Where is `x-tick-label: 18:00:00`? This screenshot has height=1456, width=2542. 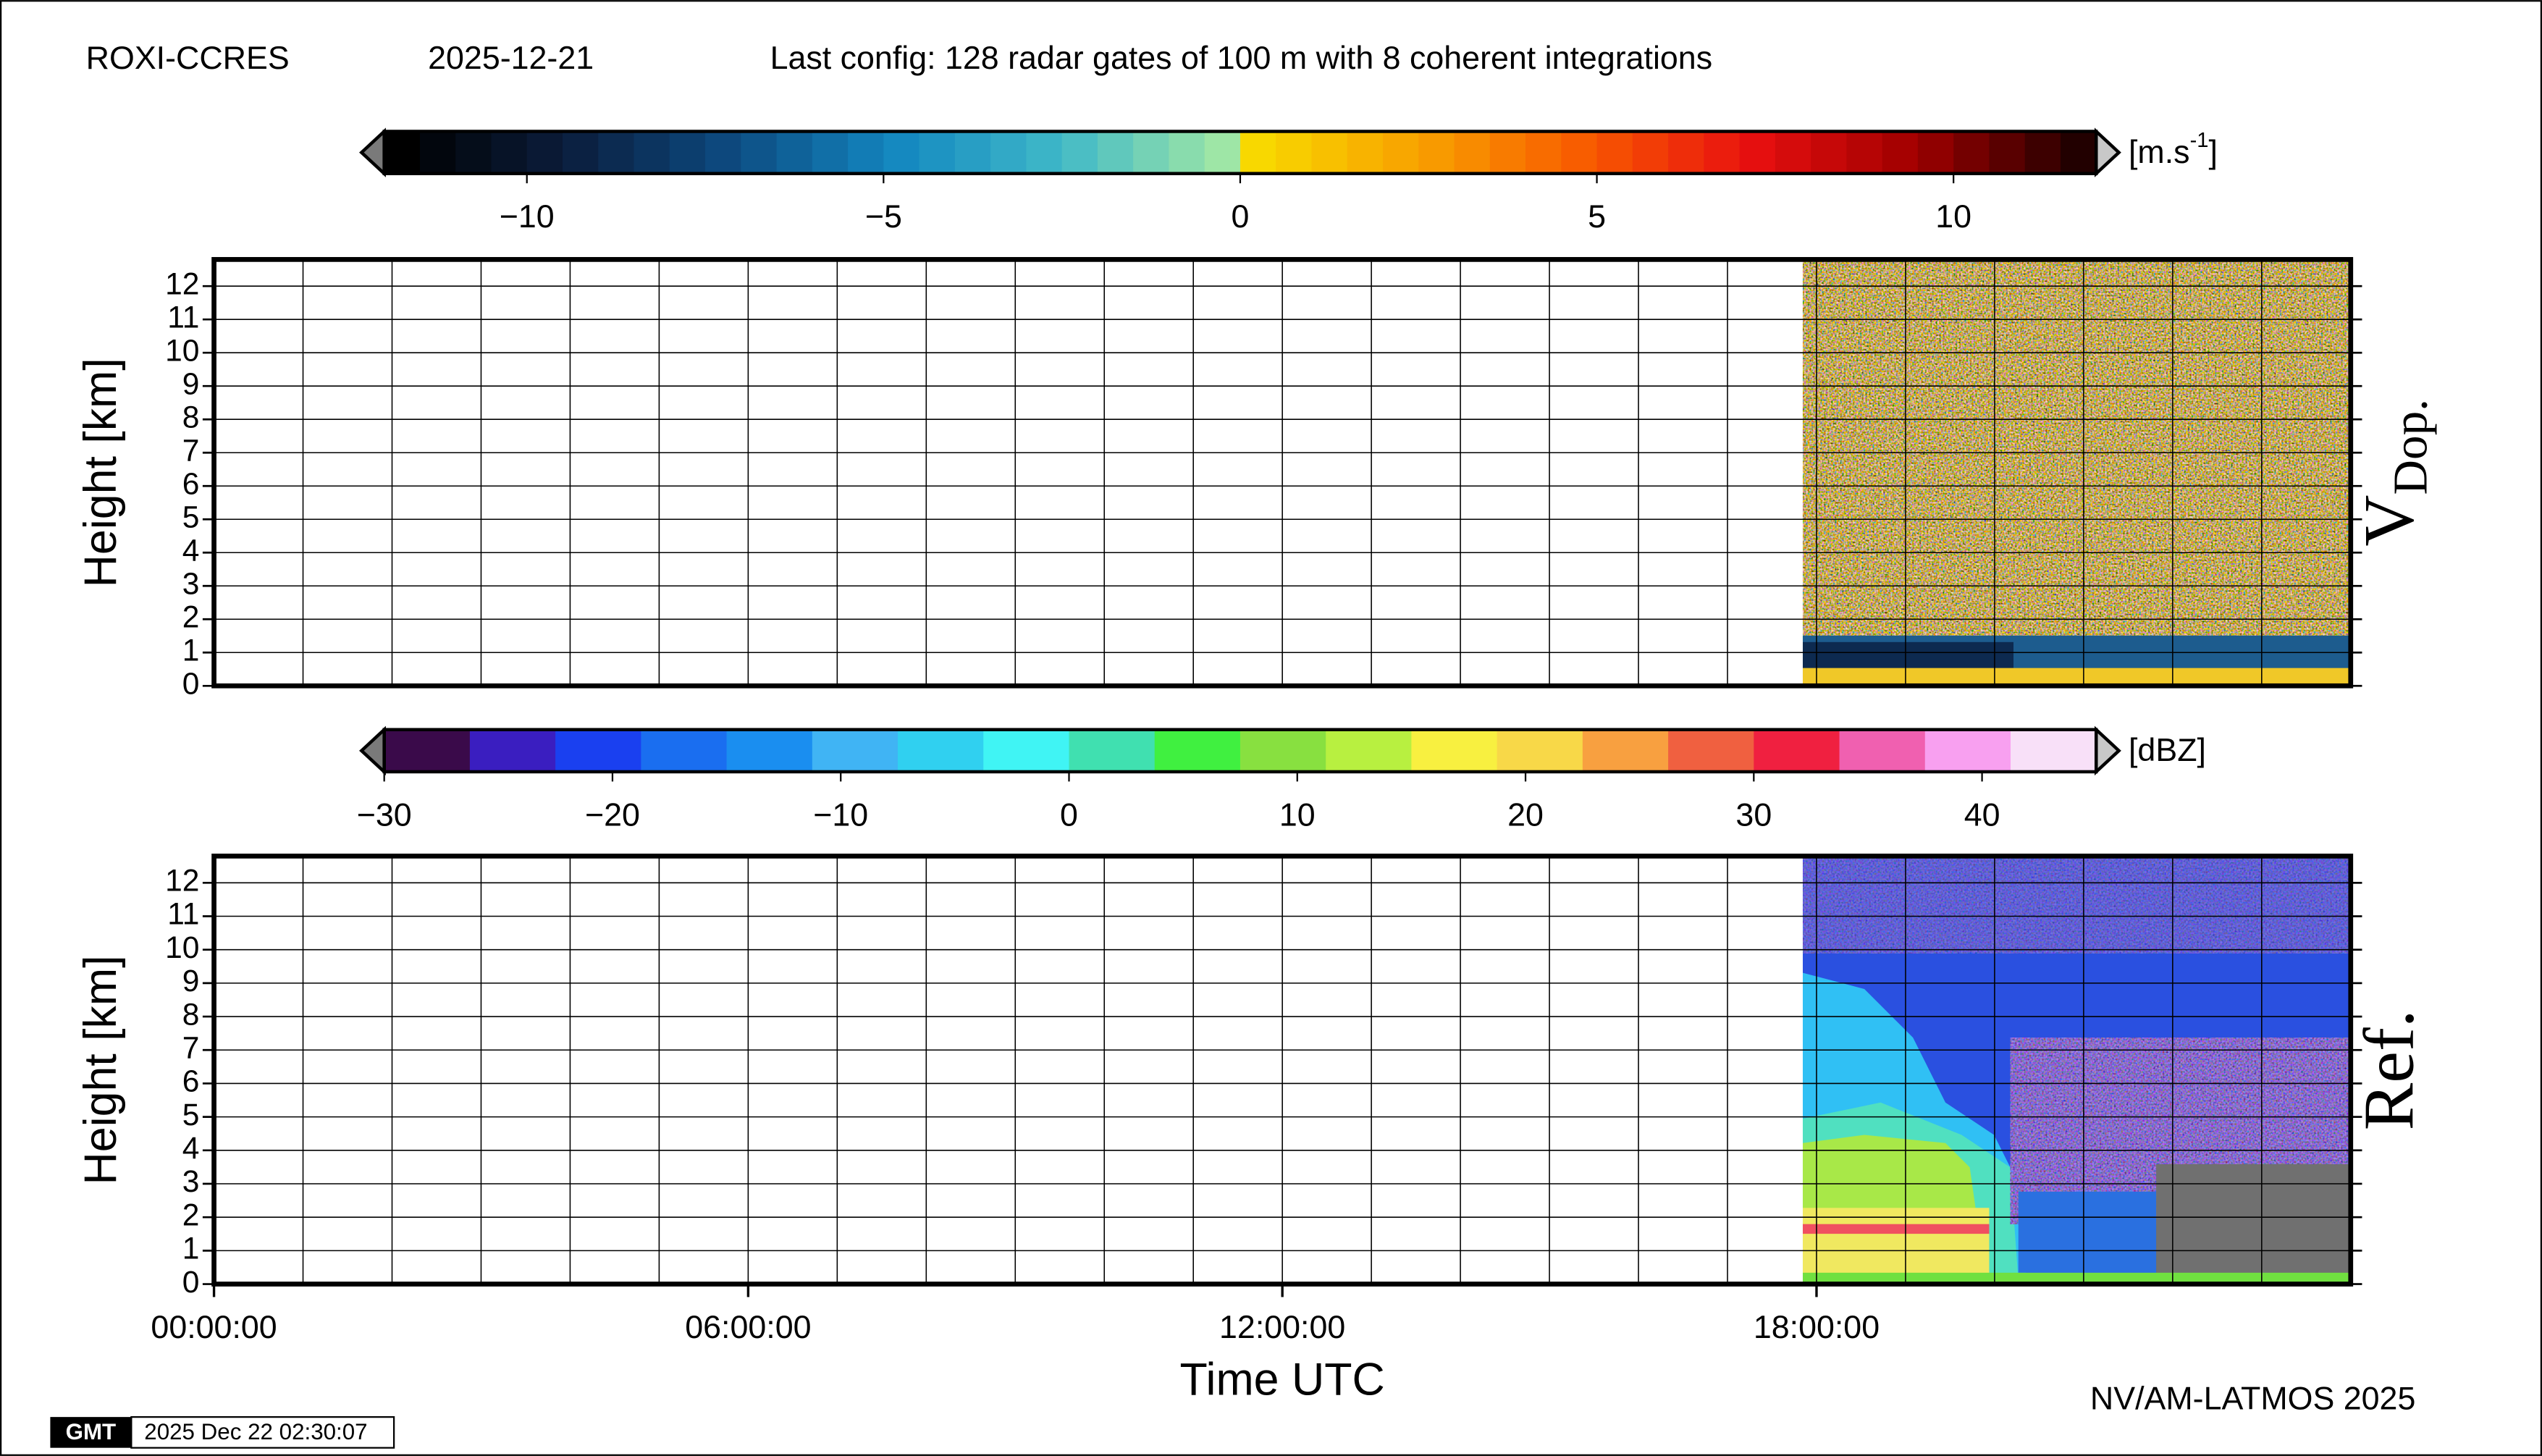
x-tick-label: 18:00:00 is located at coordinates (1817, 1327).